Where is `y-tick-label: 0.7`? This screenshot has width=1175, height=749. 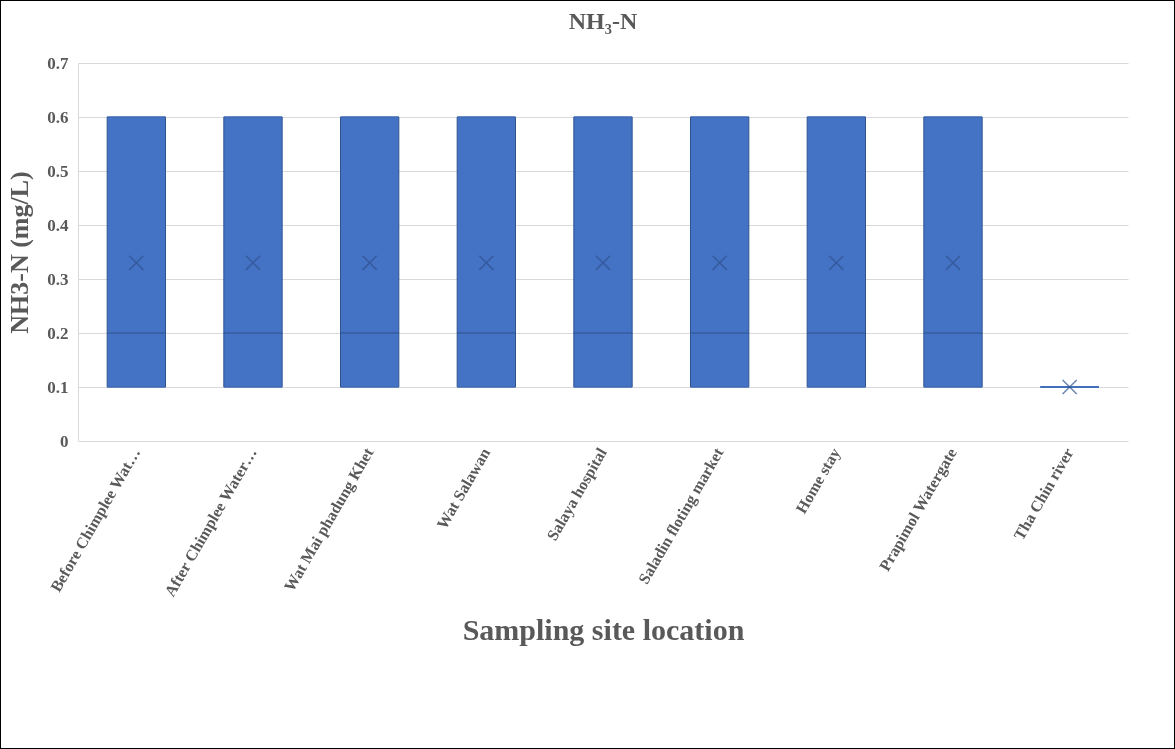
y-tick-label: 0.7 is located at coordinates (58, 63).